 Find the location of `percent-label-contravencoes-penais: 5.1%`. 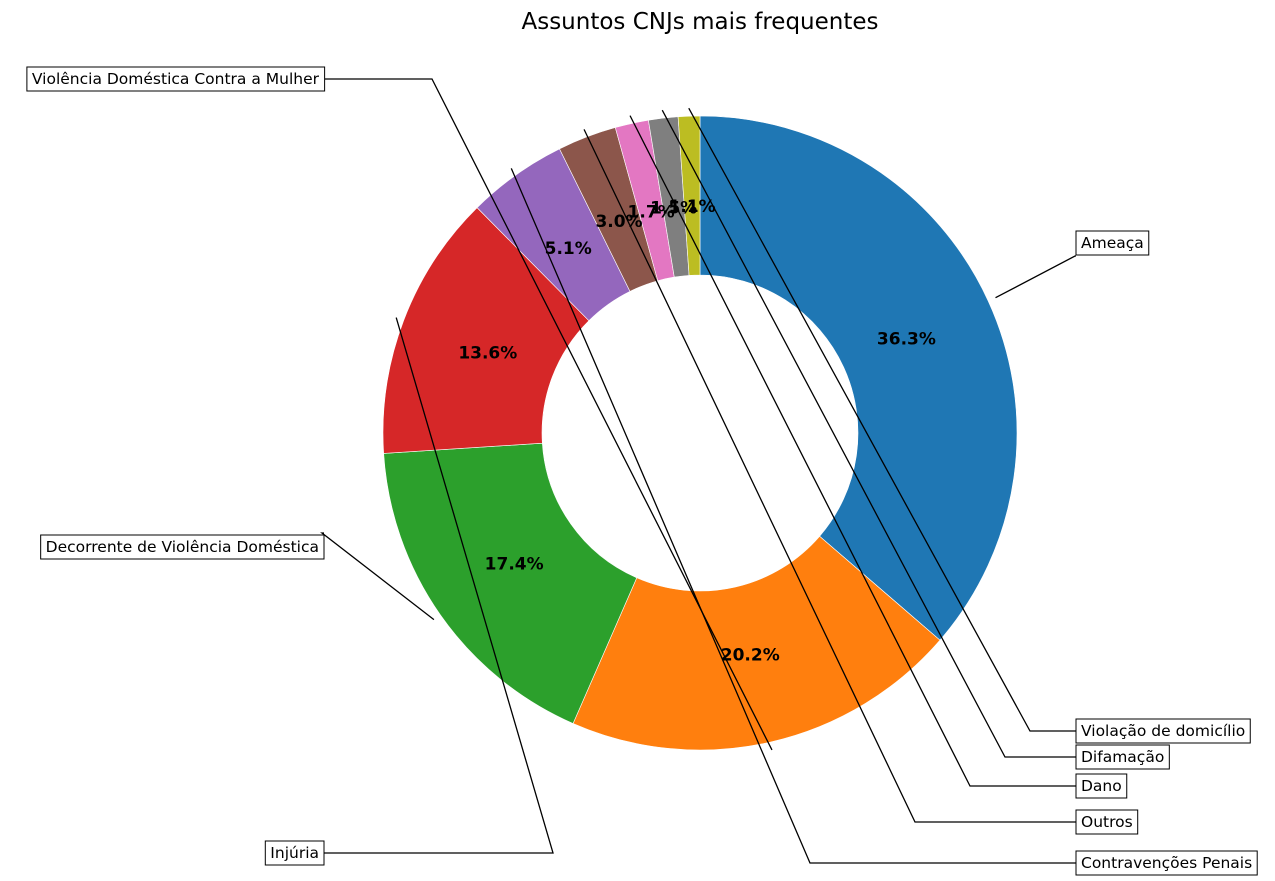

percent-label-contravencoes-penais: 5.1% is located at coordinates (568, 249).